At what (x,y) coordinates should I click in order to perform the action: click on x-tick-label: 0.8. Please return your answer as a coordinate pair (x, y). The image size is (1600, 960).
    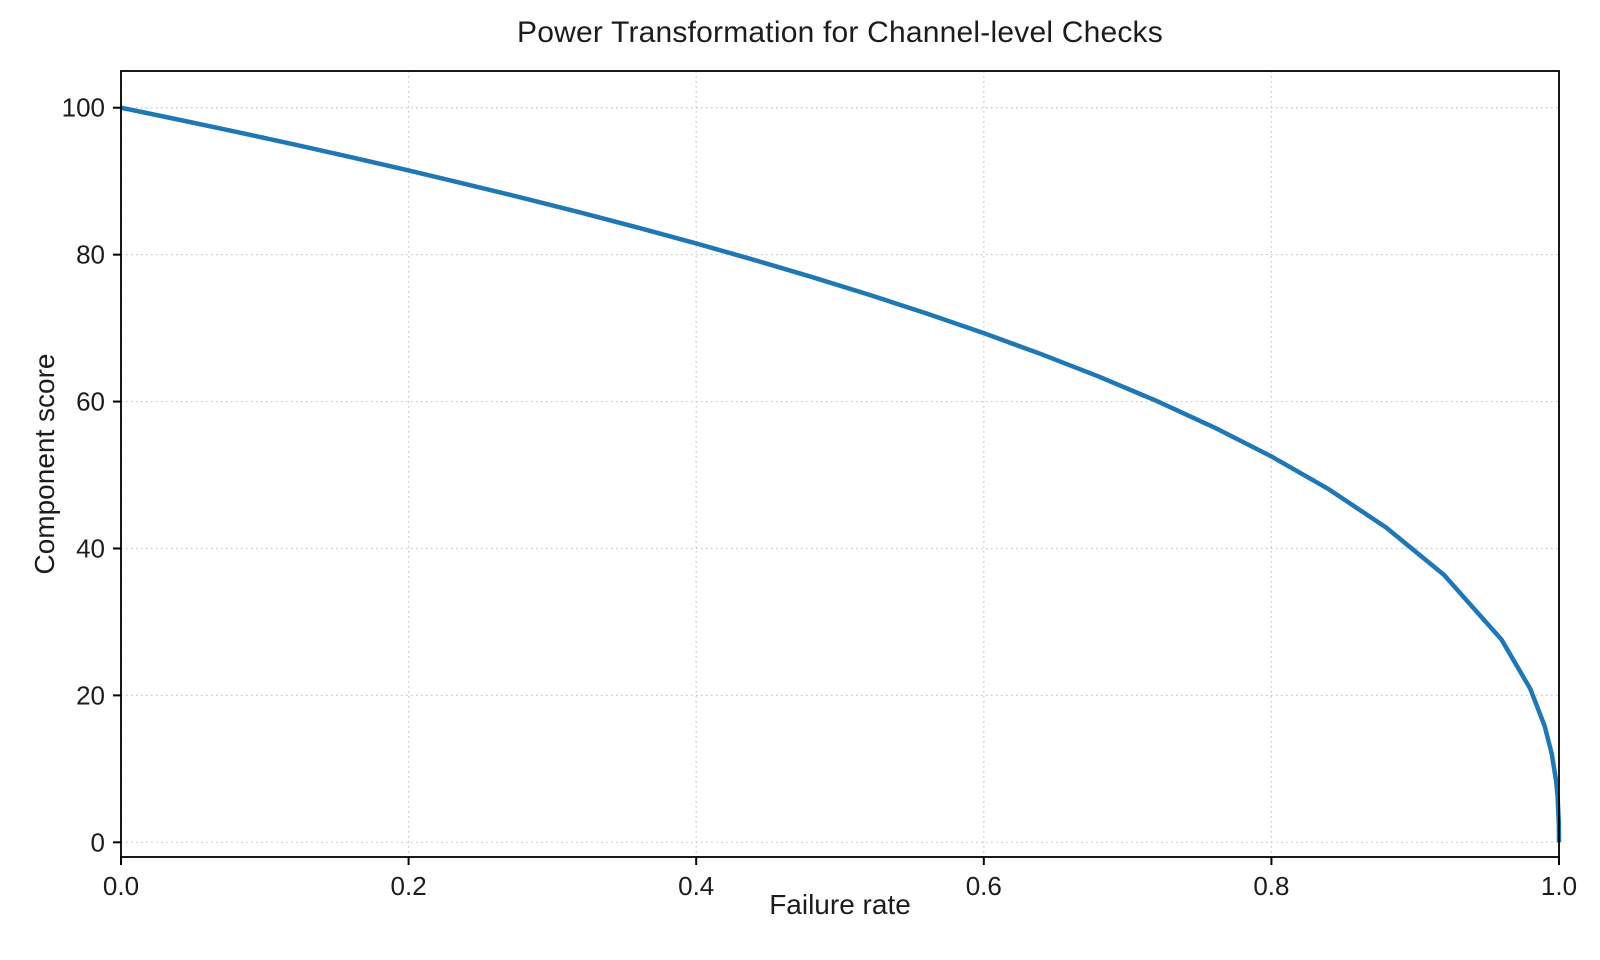
    Looking at the image, I should click on (1271, 886).